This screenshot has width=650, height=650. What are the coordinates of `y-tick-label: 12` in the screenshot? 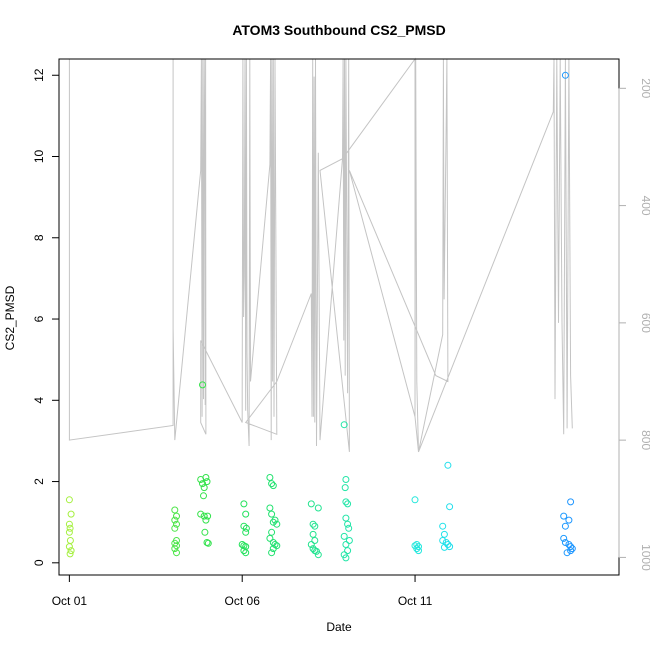 It's located at (39, 75).